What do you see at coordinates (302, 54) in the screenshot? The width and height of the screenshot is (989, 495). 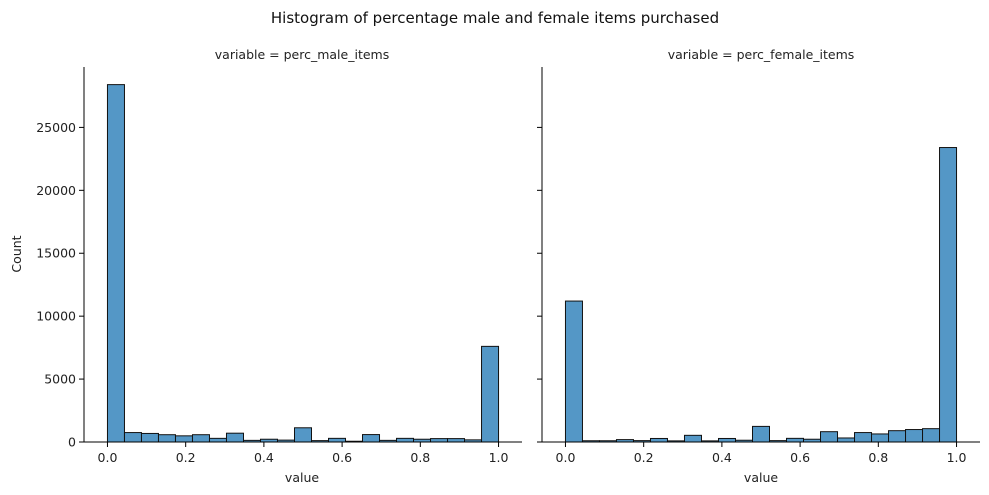 I see `panel-title-male: variable = perc_male_items` at bounding box center [302, 54].